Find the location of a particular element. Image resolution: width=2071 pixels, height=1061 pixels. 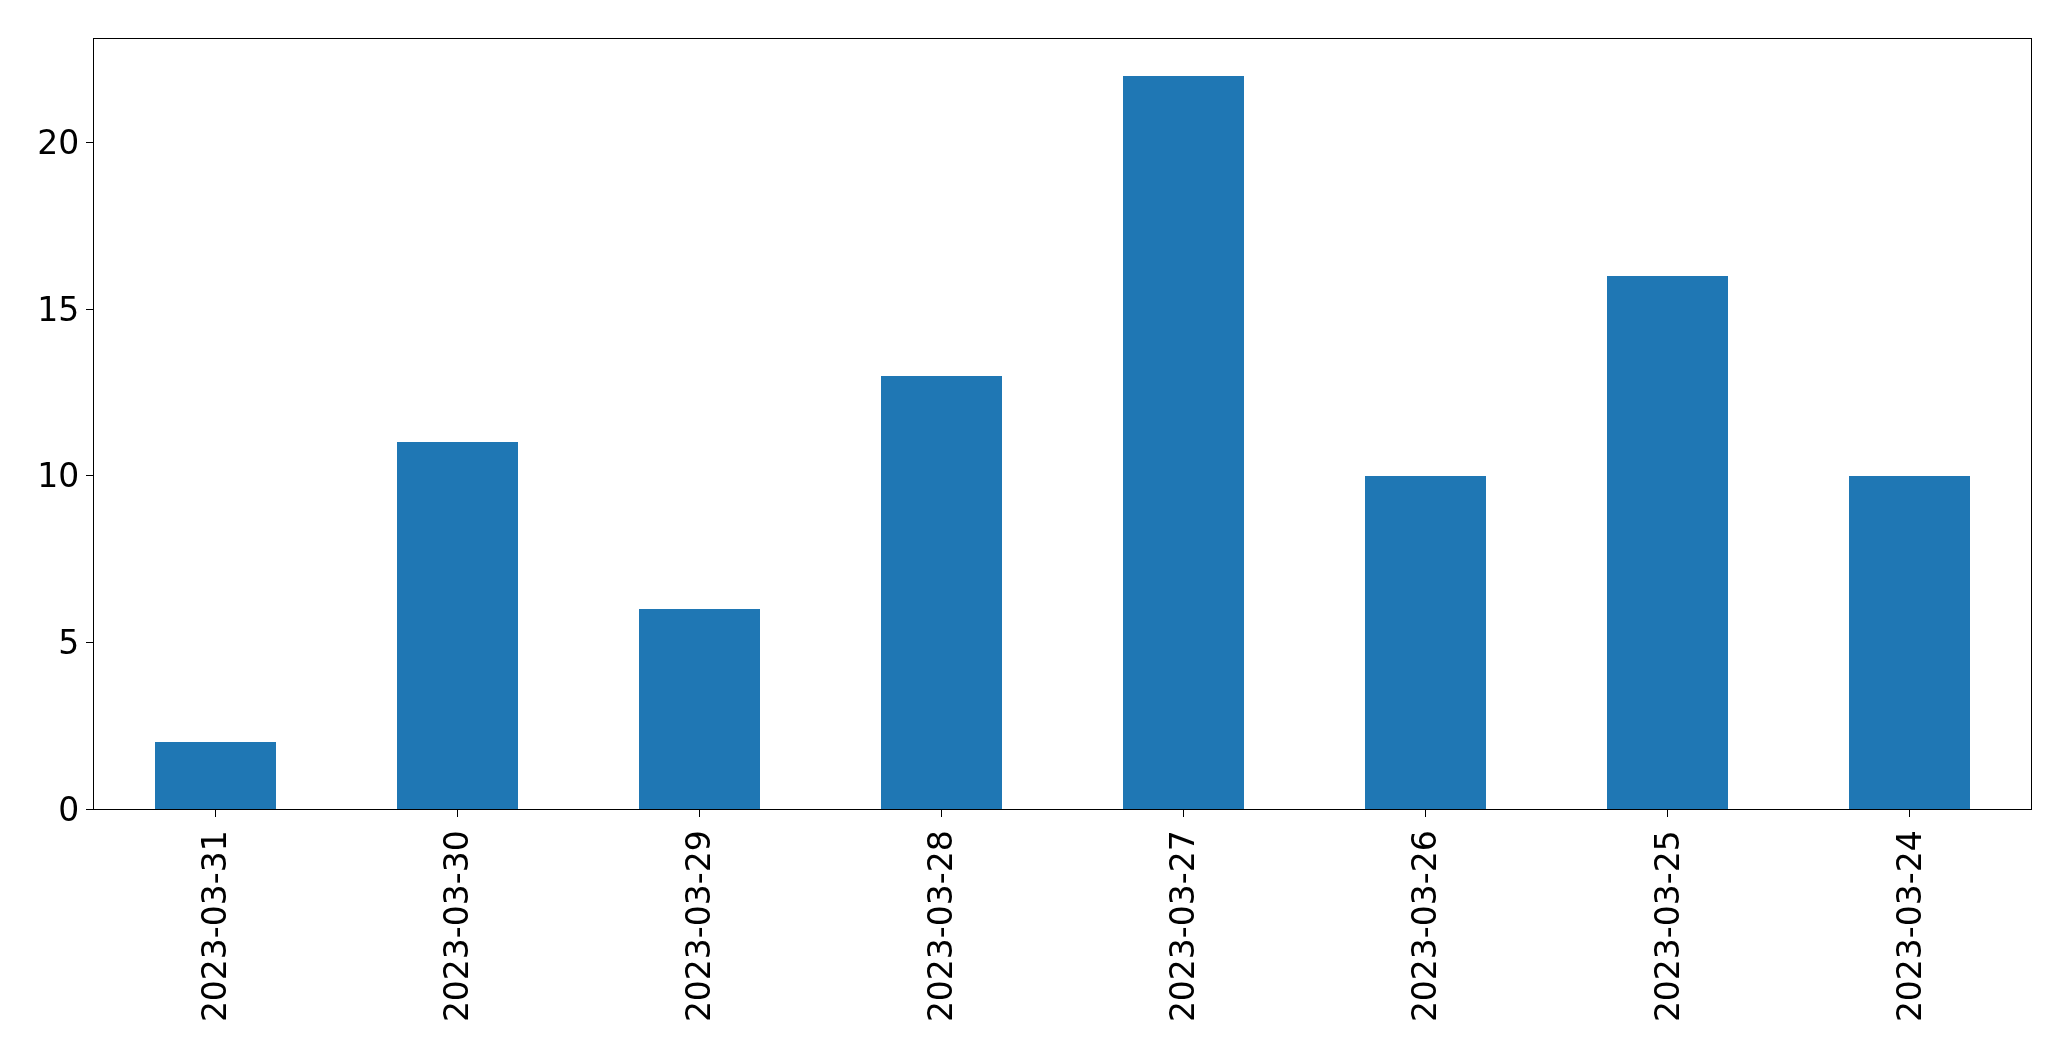

x-tick-label: 2023-03-26 is located at coordinates (1425, 926).